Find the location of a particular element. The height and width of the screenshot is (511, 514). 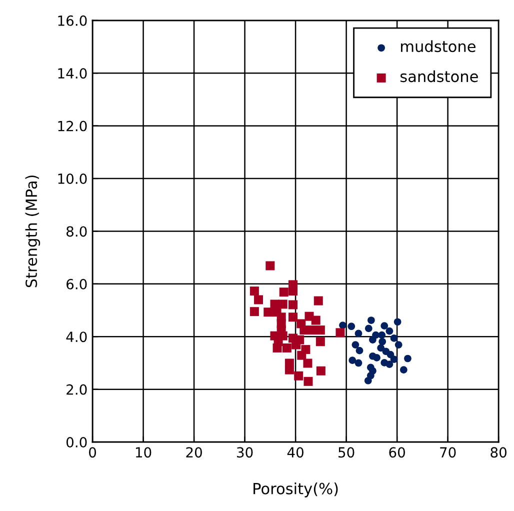

x-tick-label: 60 is located at coordinates (397, 452).